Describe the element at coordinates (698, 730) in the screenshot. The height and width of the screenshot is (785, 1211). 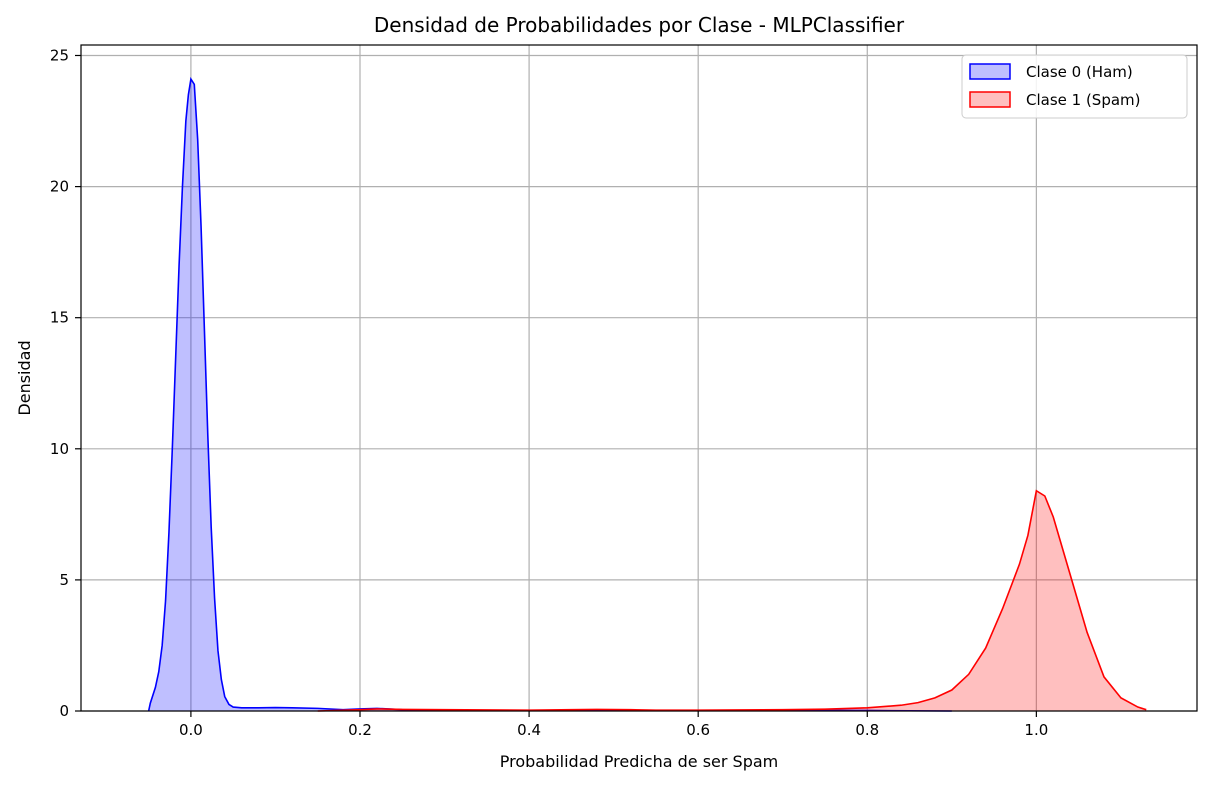
I see `x-tick-label: 0.6` at that location.